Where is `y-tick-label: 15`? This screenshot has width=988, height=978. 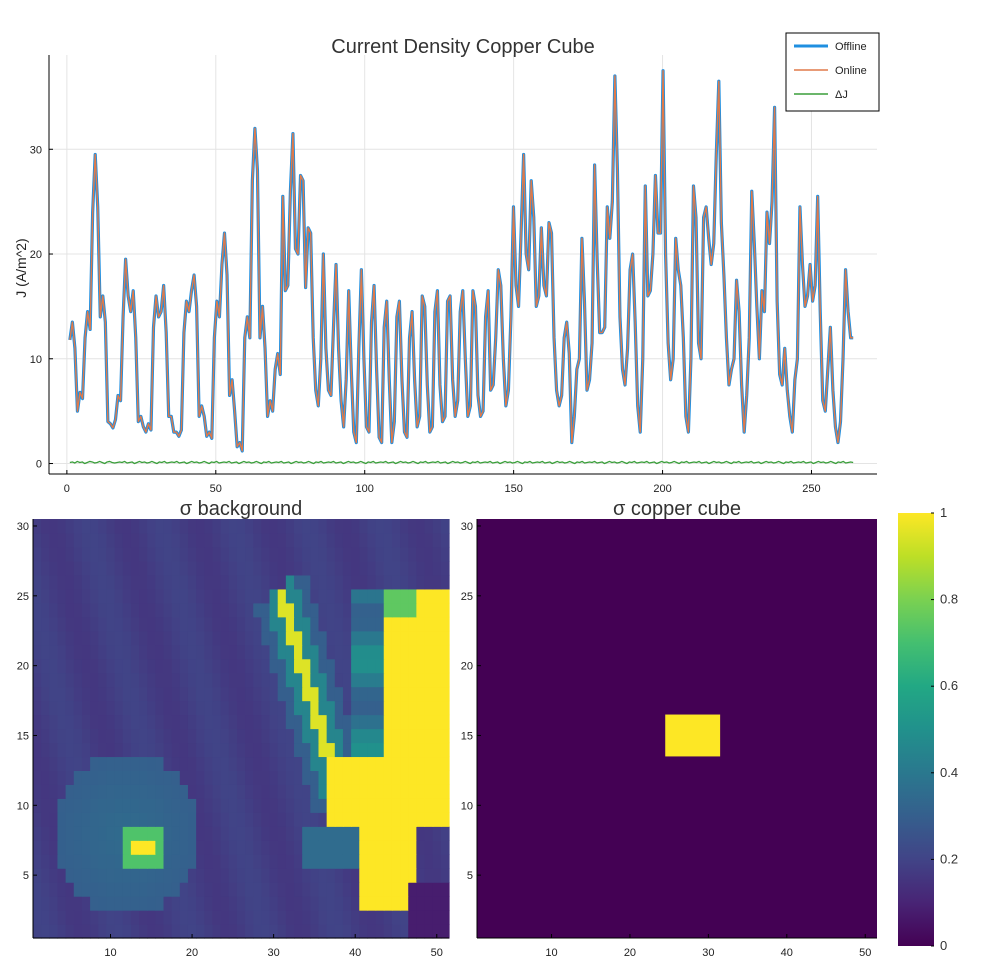
y-tick-label: 15 is located at coordinates (23, 736).